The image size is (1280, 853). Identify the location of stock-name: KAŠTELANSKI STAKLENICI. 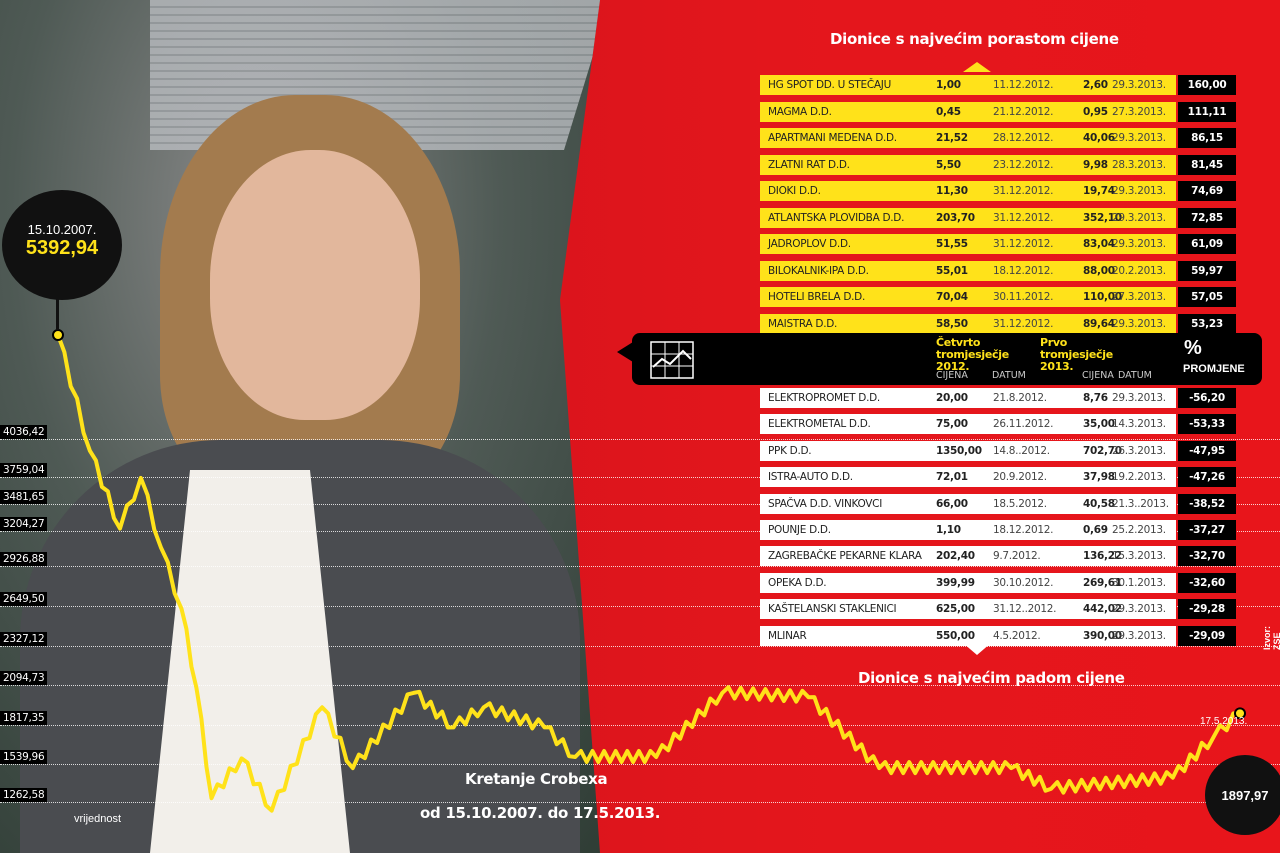
(832, 609).